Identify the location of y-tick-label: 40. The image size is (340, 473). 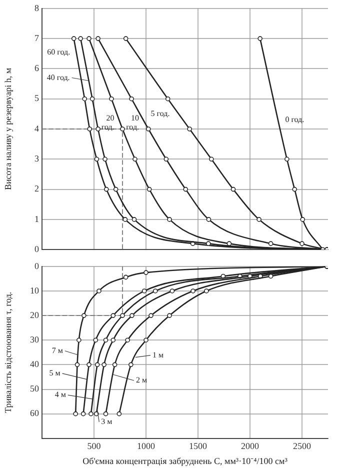
(35, 364).